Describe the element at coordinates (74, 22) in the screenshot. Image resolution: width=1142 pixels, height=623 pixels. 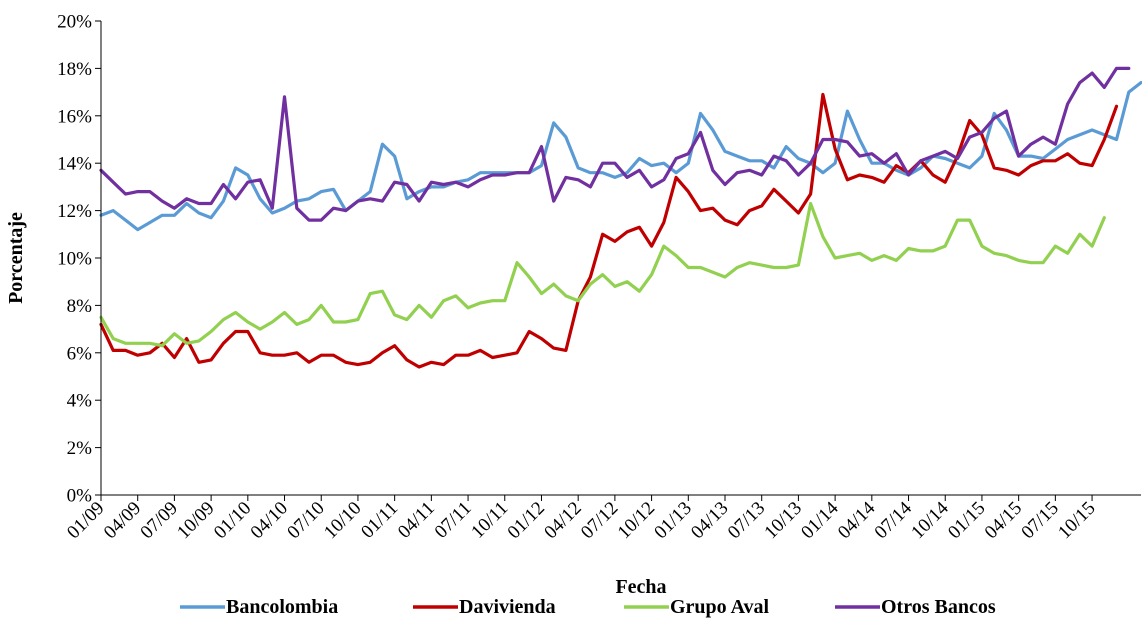
I see `y-tick-label: 20%` at that location.